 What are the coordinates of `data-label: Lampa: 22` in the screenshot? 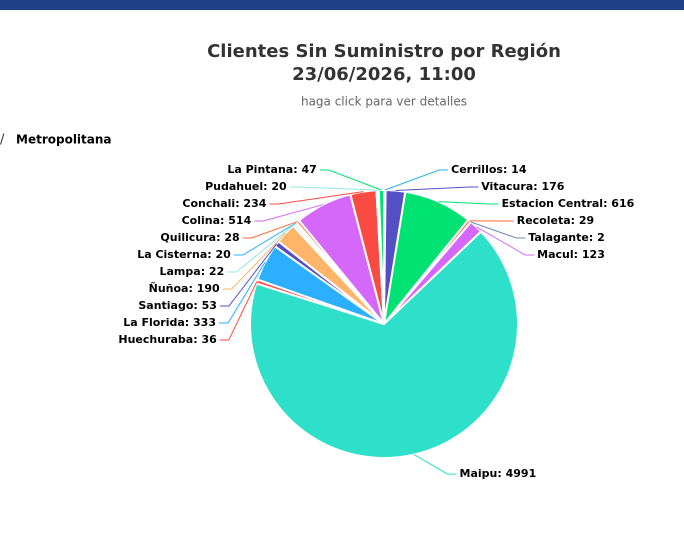 It's located at (191, 271).